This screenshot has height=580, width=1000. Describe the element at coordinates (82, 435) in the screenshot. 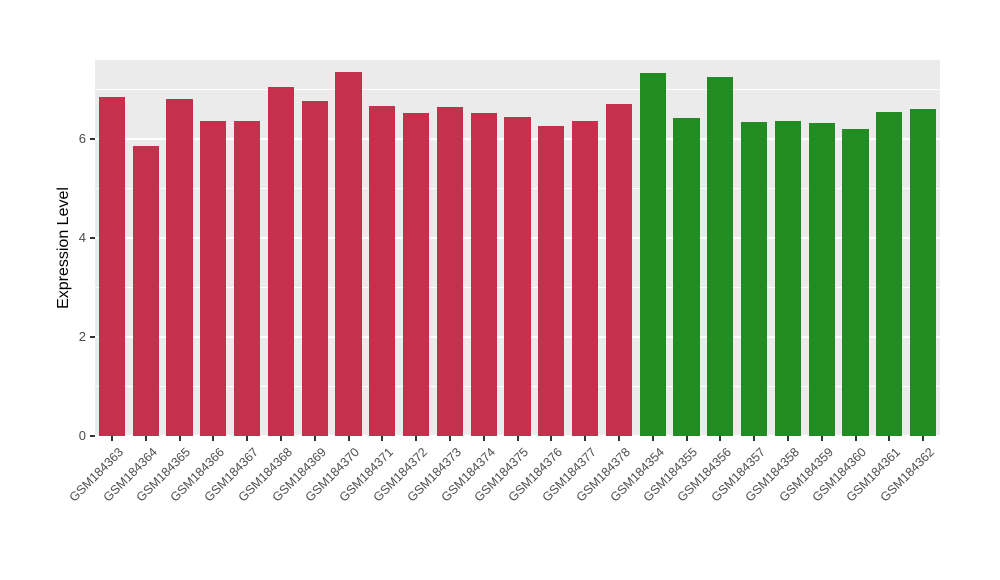

I see `y-tick-label: 0` at that location.